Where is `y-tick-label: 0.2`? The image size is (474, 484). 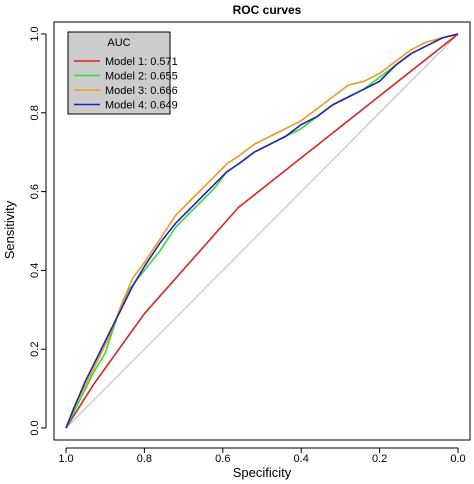 y-tick-label: 0.2 is located at coordinates (35, 349).